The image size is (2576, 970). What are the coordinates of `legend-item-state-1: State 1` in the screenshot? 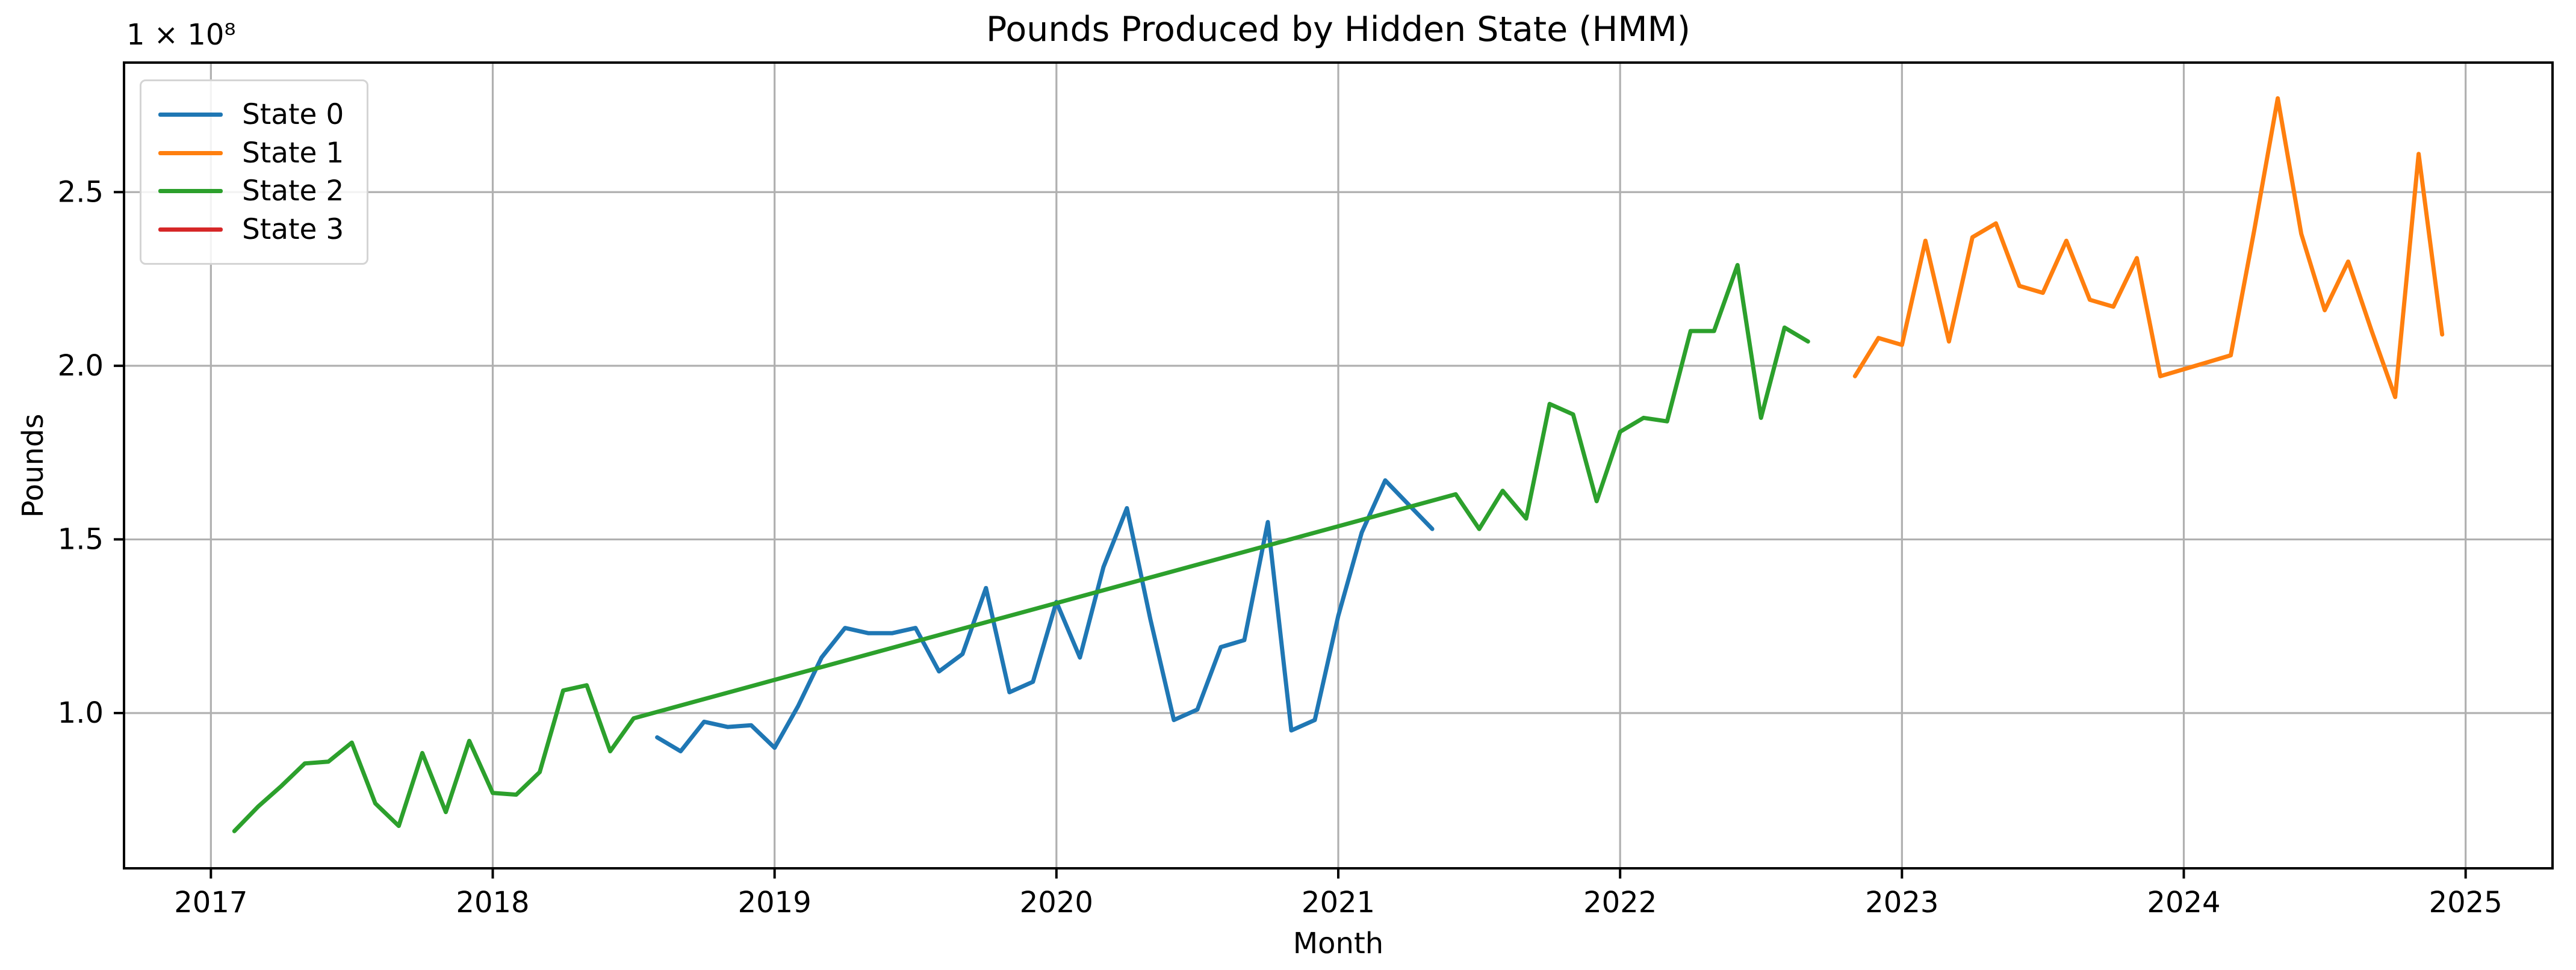 It's located at (251, 153).